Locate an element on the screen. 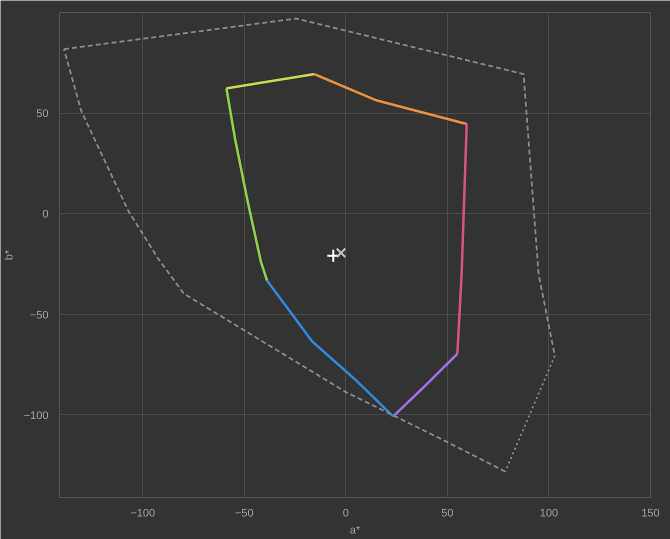 Image resolution: width=670 pixels, height=539 pixels. x-tick-label: −100 is located at coordinates (143, 514).